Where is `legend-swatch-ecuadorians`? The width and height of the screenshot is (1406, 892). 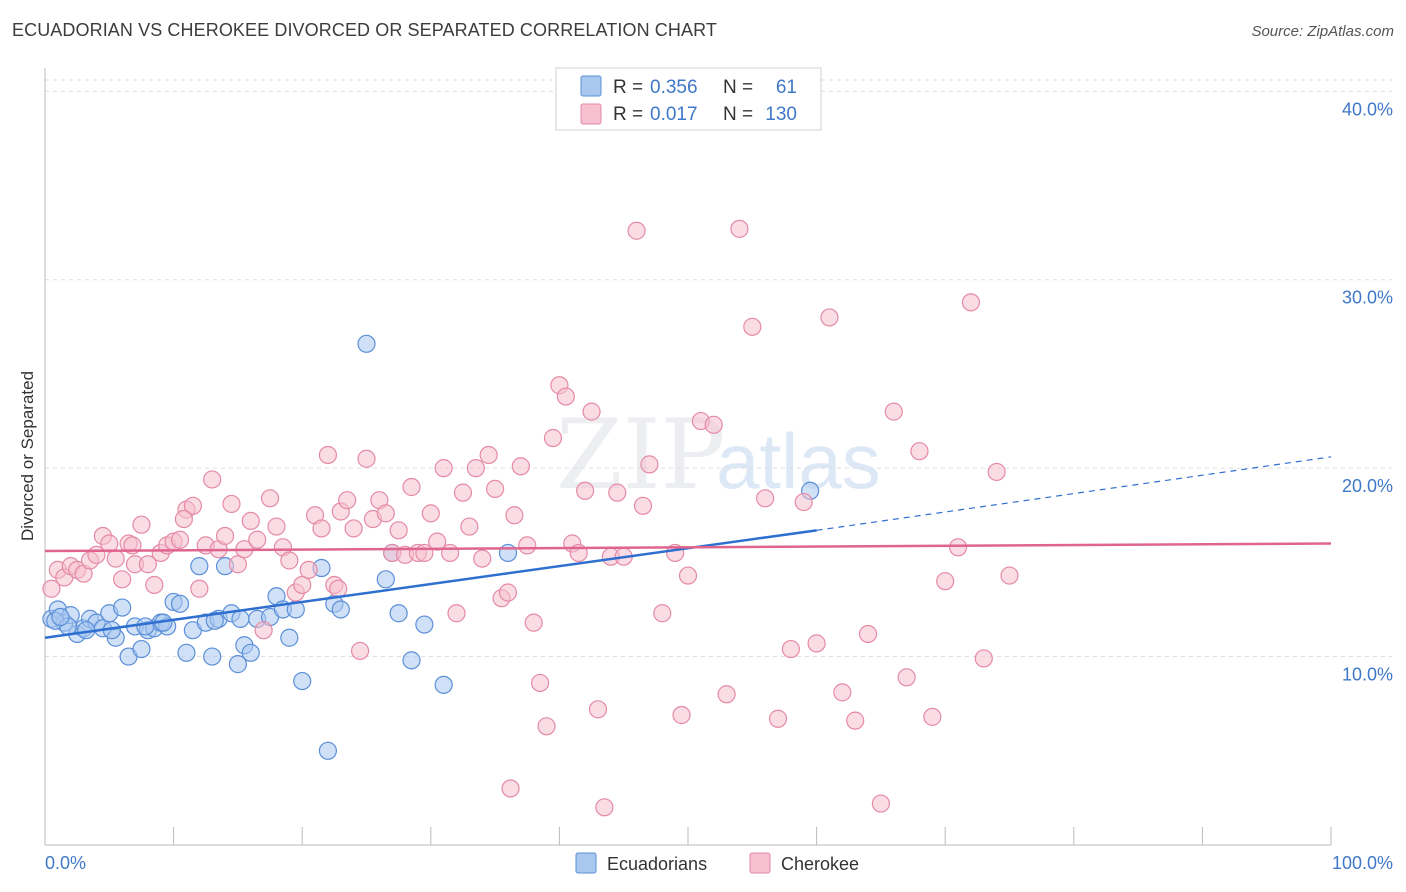 legend-swatch-ecuadorians is located at coordinates (591, 86).